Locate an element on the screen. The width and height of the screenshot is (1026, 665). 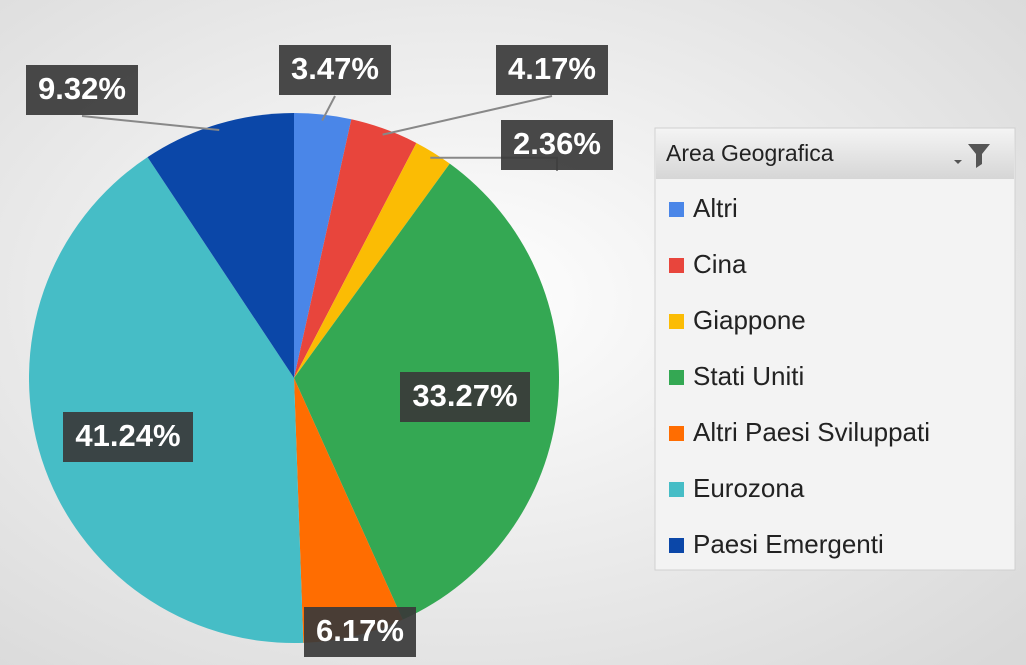
data-label: 3.47% is located at coordinates (335, 68).